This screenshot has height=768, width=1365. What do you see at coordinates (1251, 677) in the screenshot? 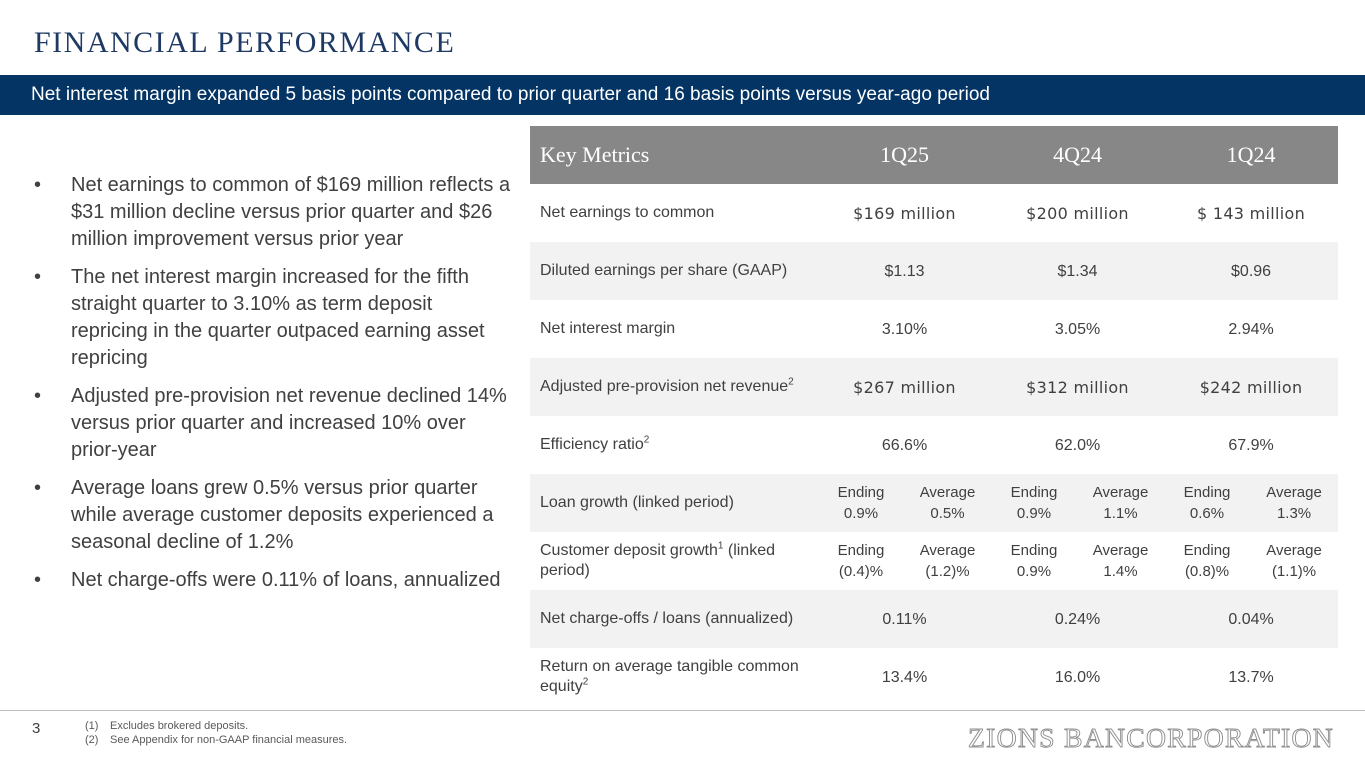
I see `cell-1q24: 13.7%` at bounding box center [1251, 677].